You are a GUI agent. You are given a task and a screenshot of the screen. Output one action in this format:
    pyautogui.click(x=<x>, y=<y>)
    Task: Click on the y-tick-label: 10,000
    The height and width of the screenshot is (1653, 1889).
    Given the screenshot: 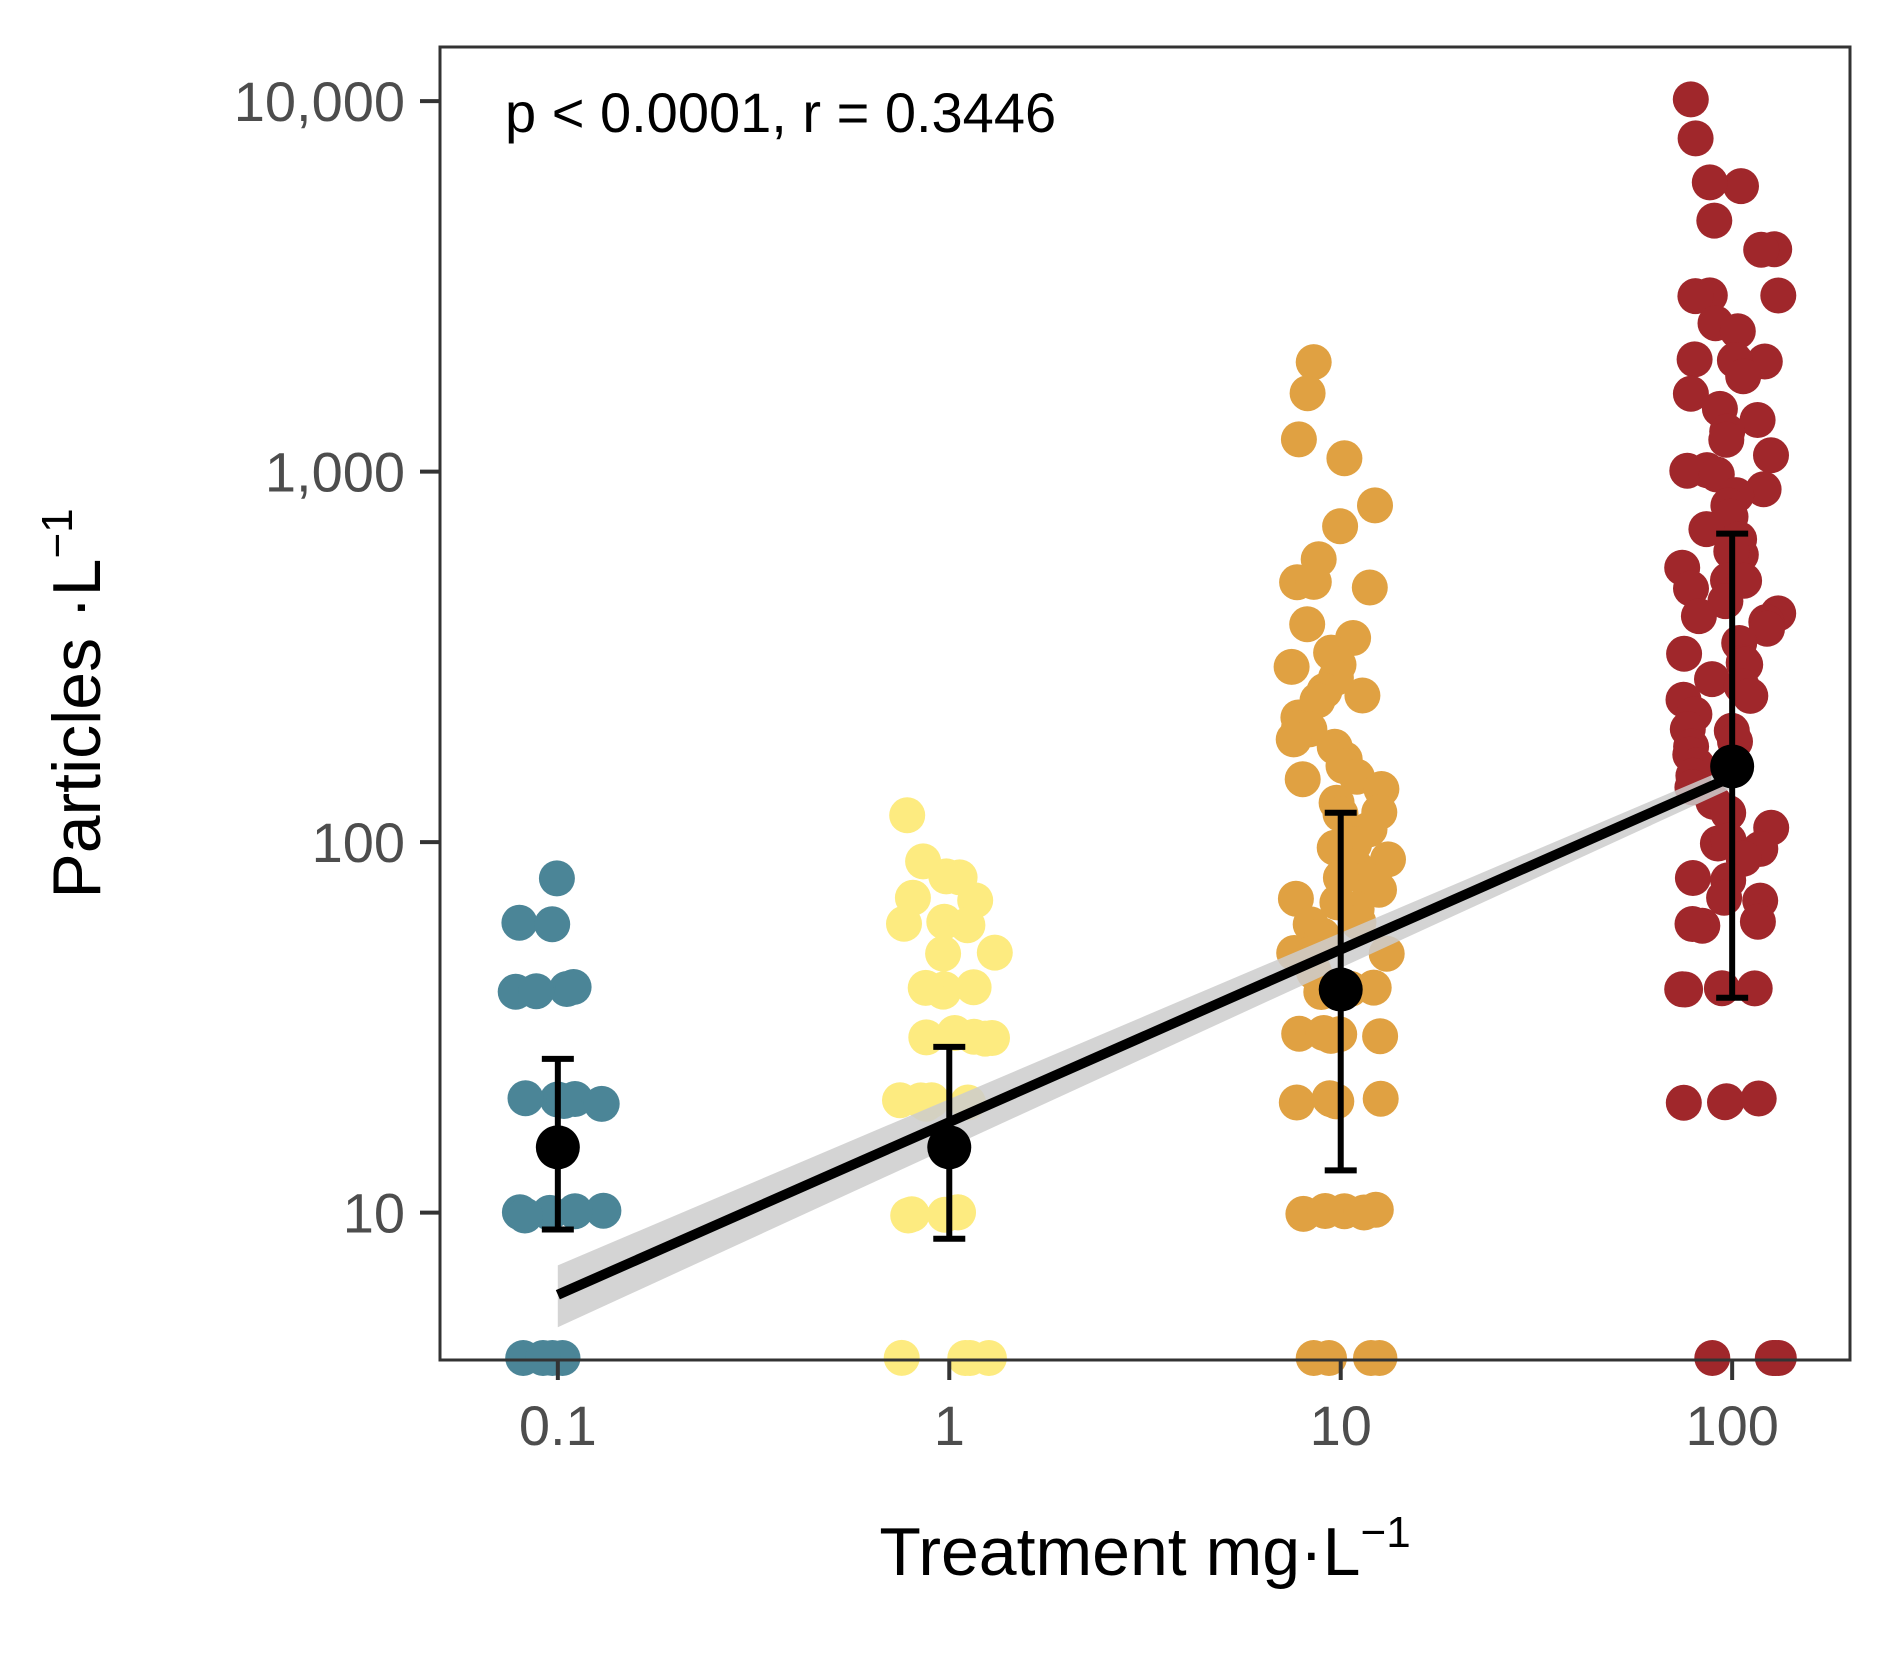 What is the action you would take?
    pyautogui.click(x=319, y=101)
    